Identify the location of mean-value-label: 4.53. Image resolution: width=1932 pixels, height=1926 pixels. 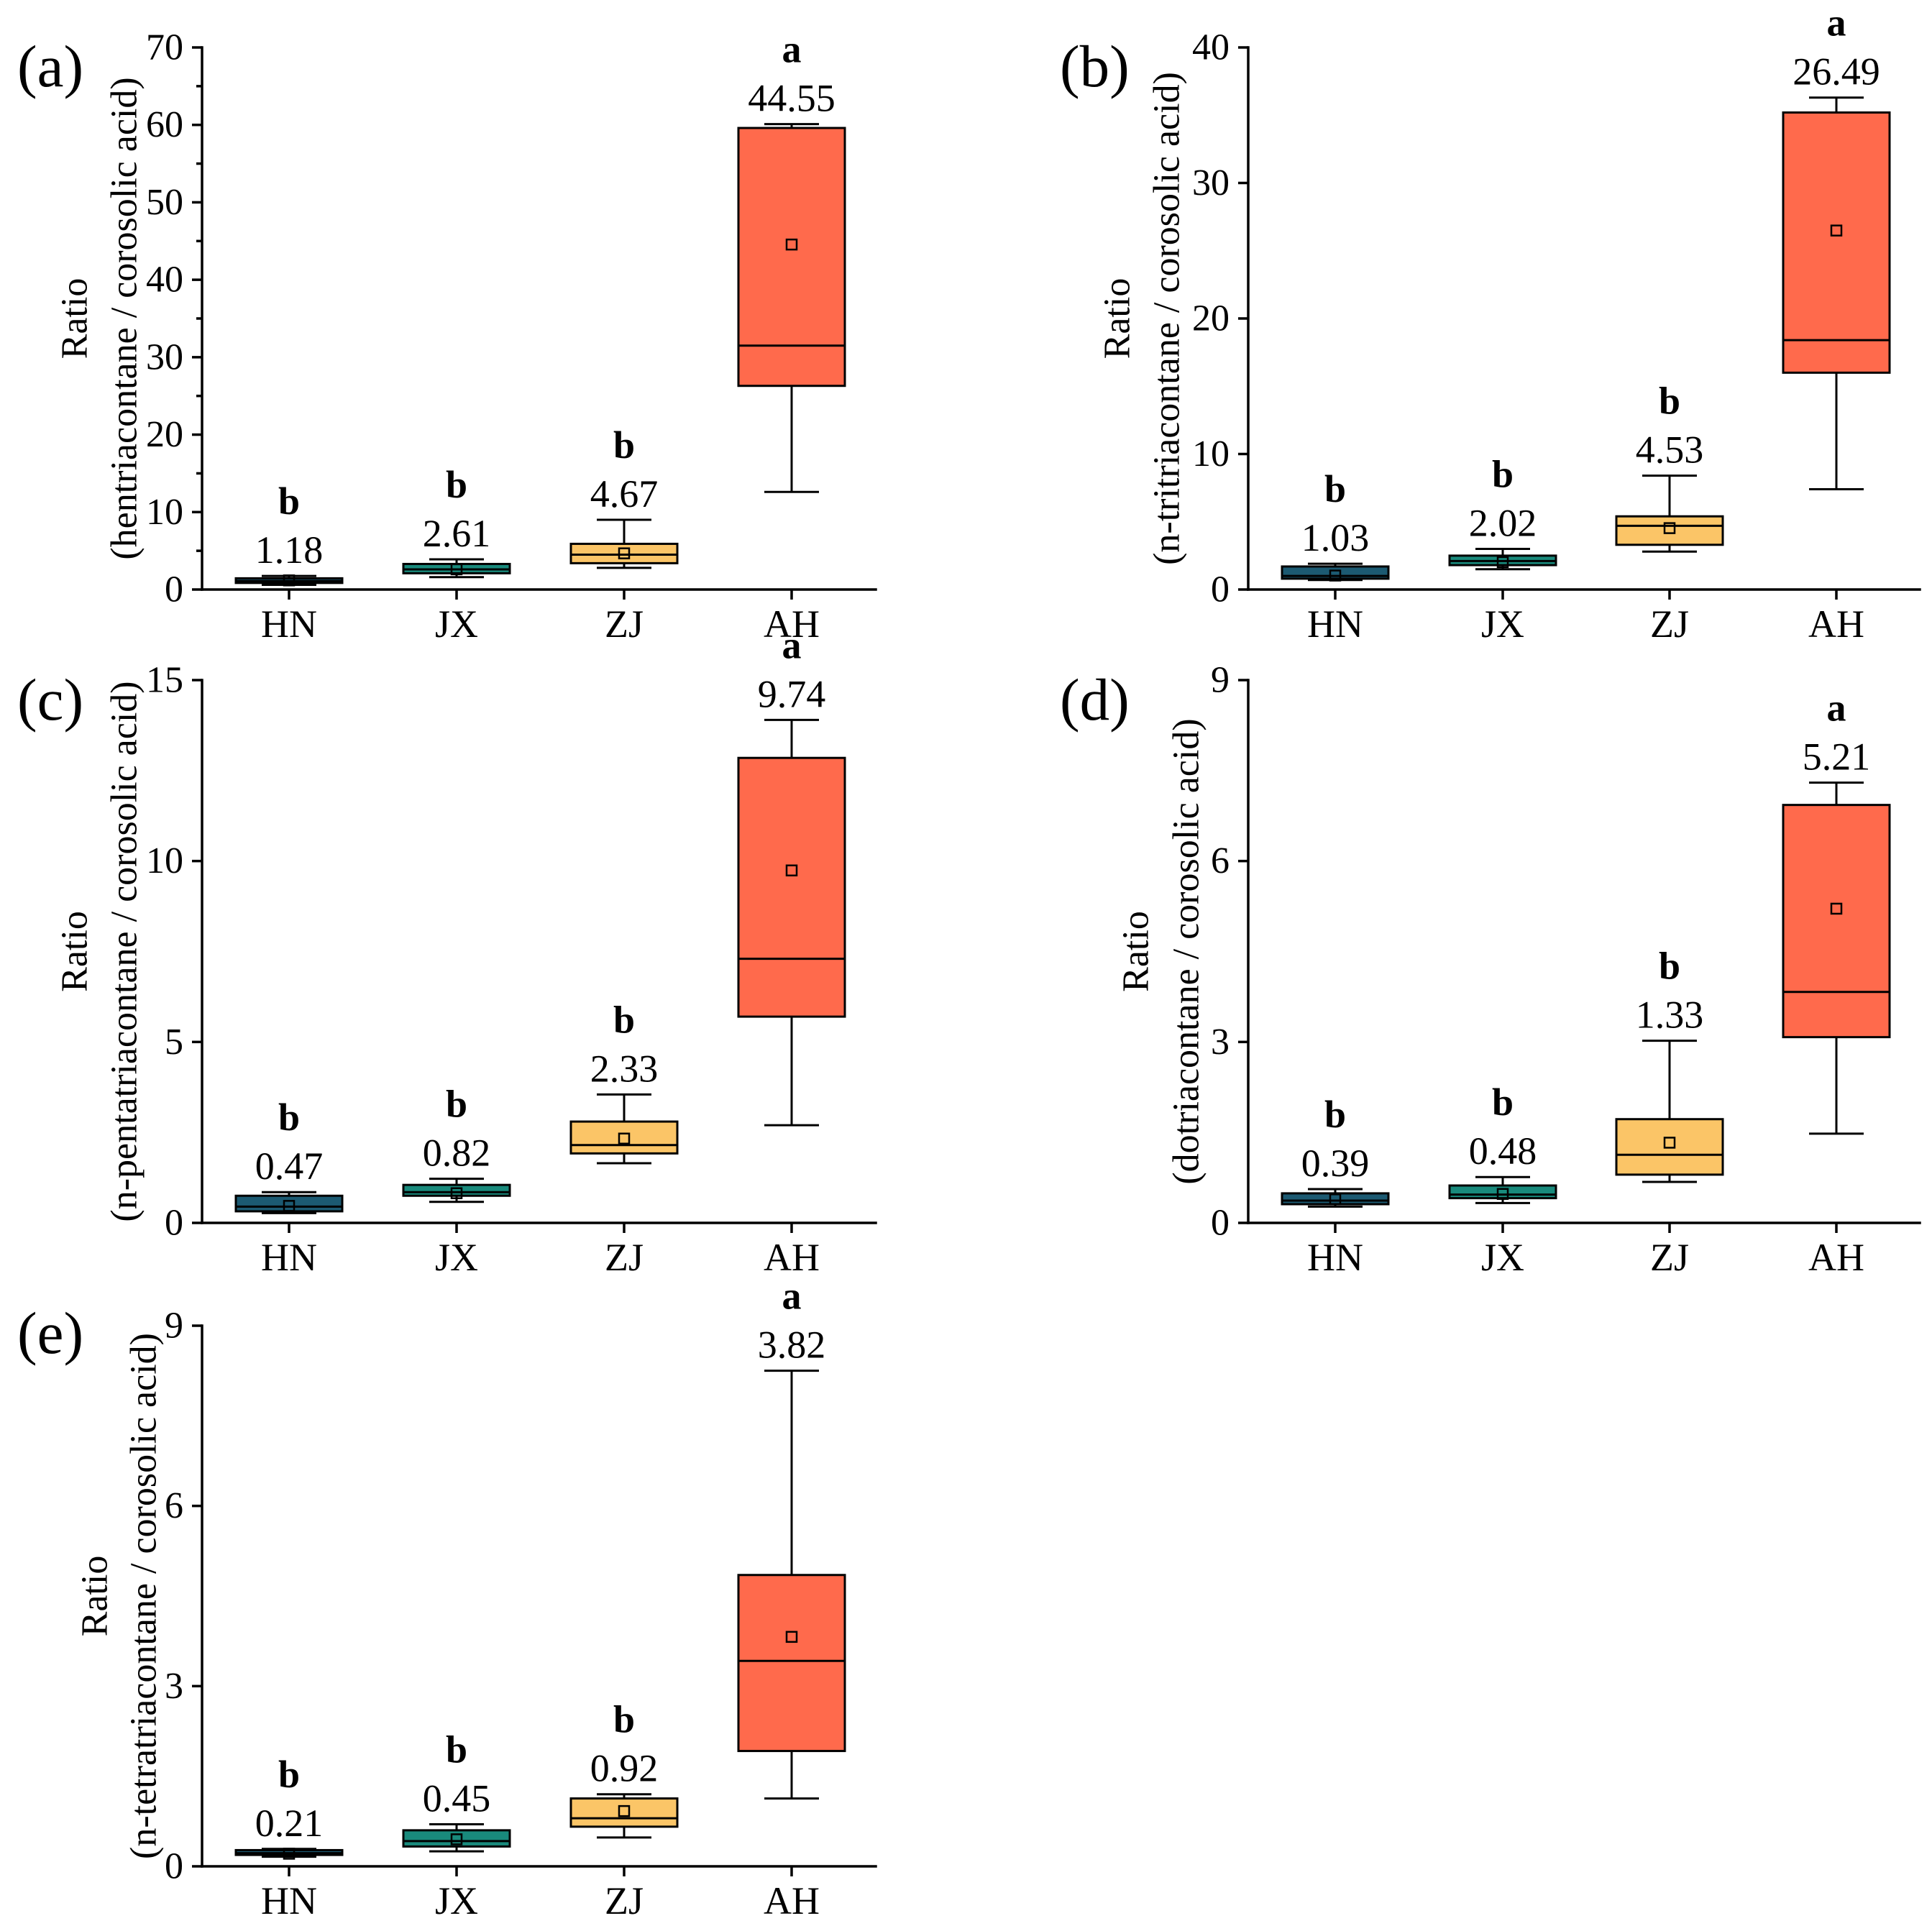
(1670, 450).